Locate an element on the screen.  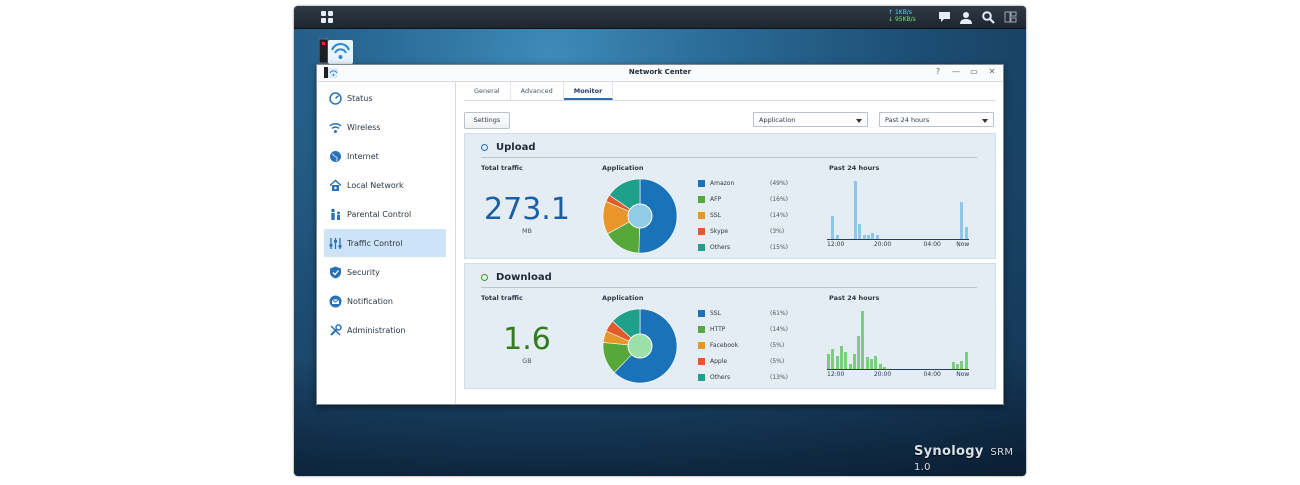
house-icon is located at coordinates (335, 184).